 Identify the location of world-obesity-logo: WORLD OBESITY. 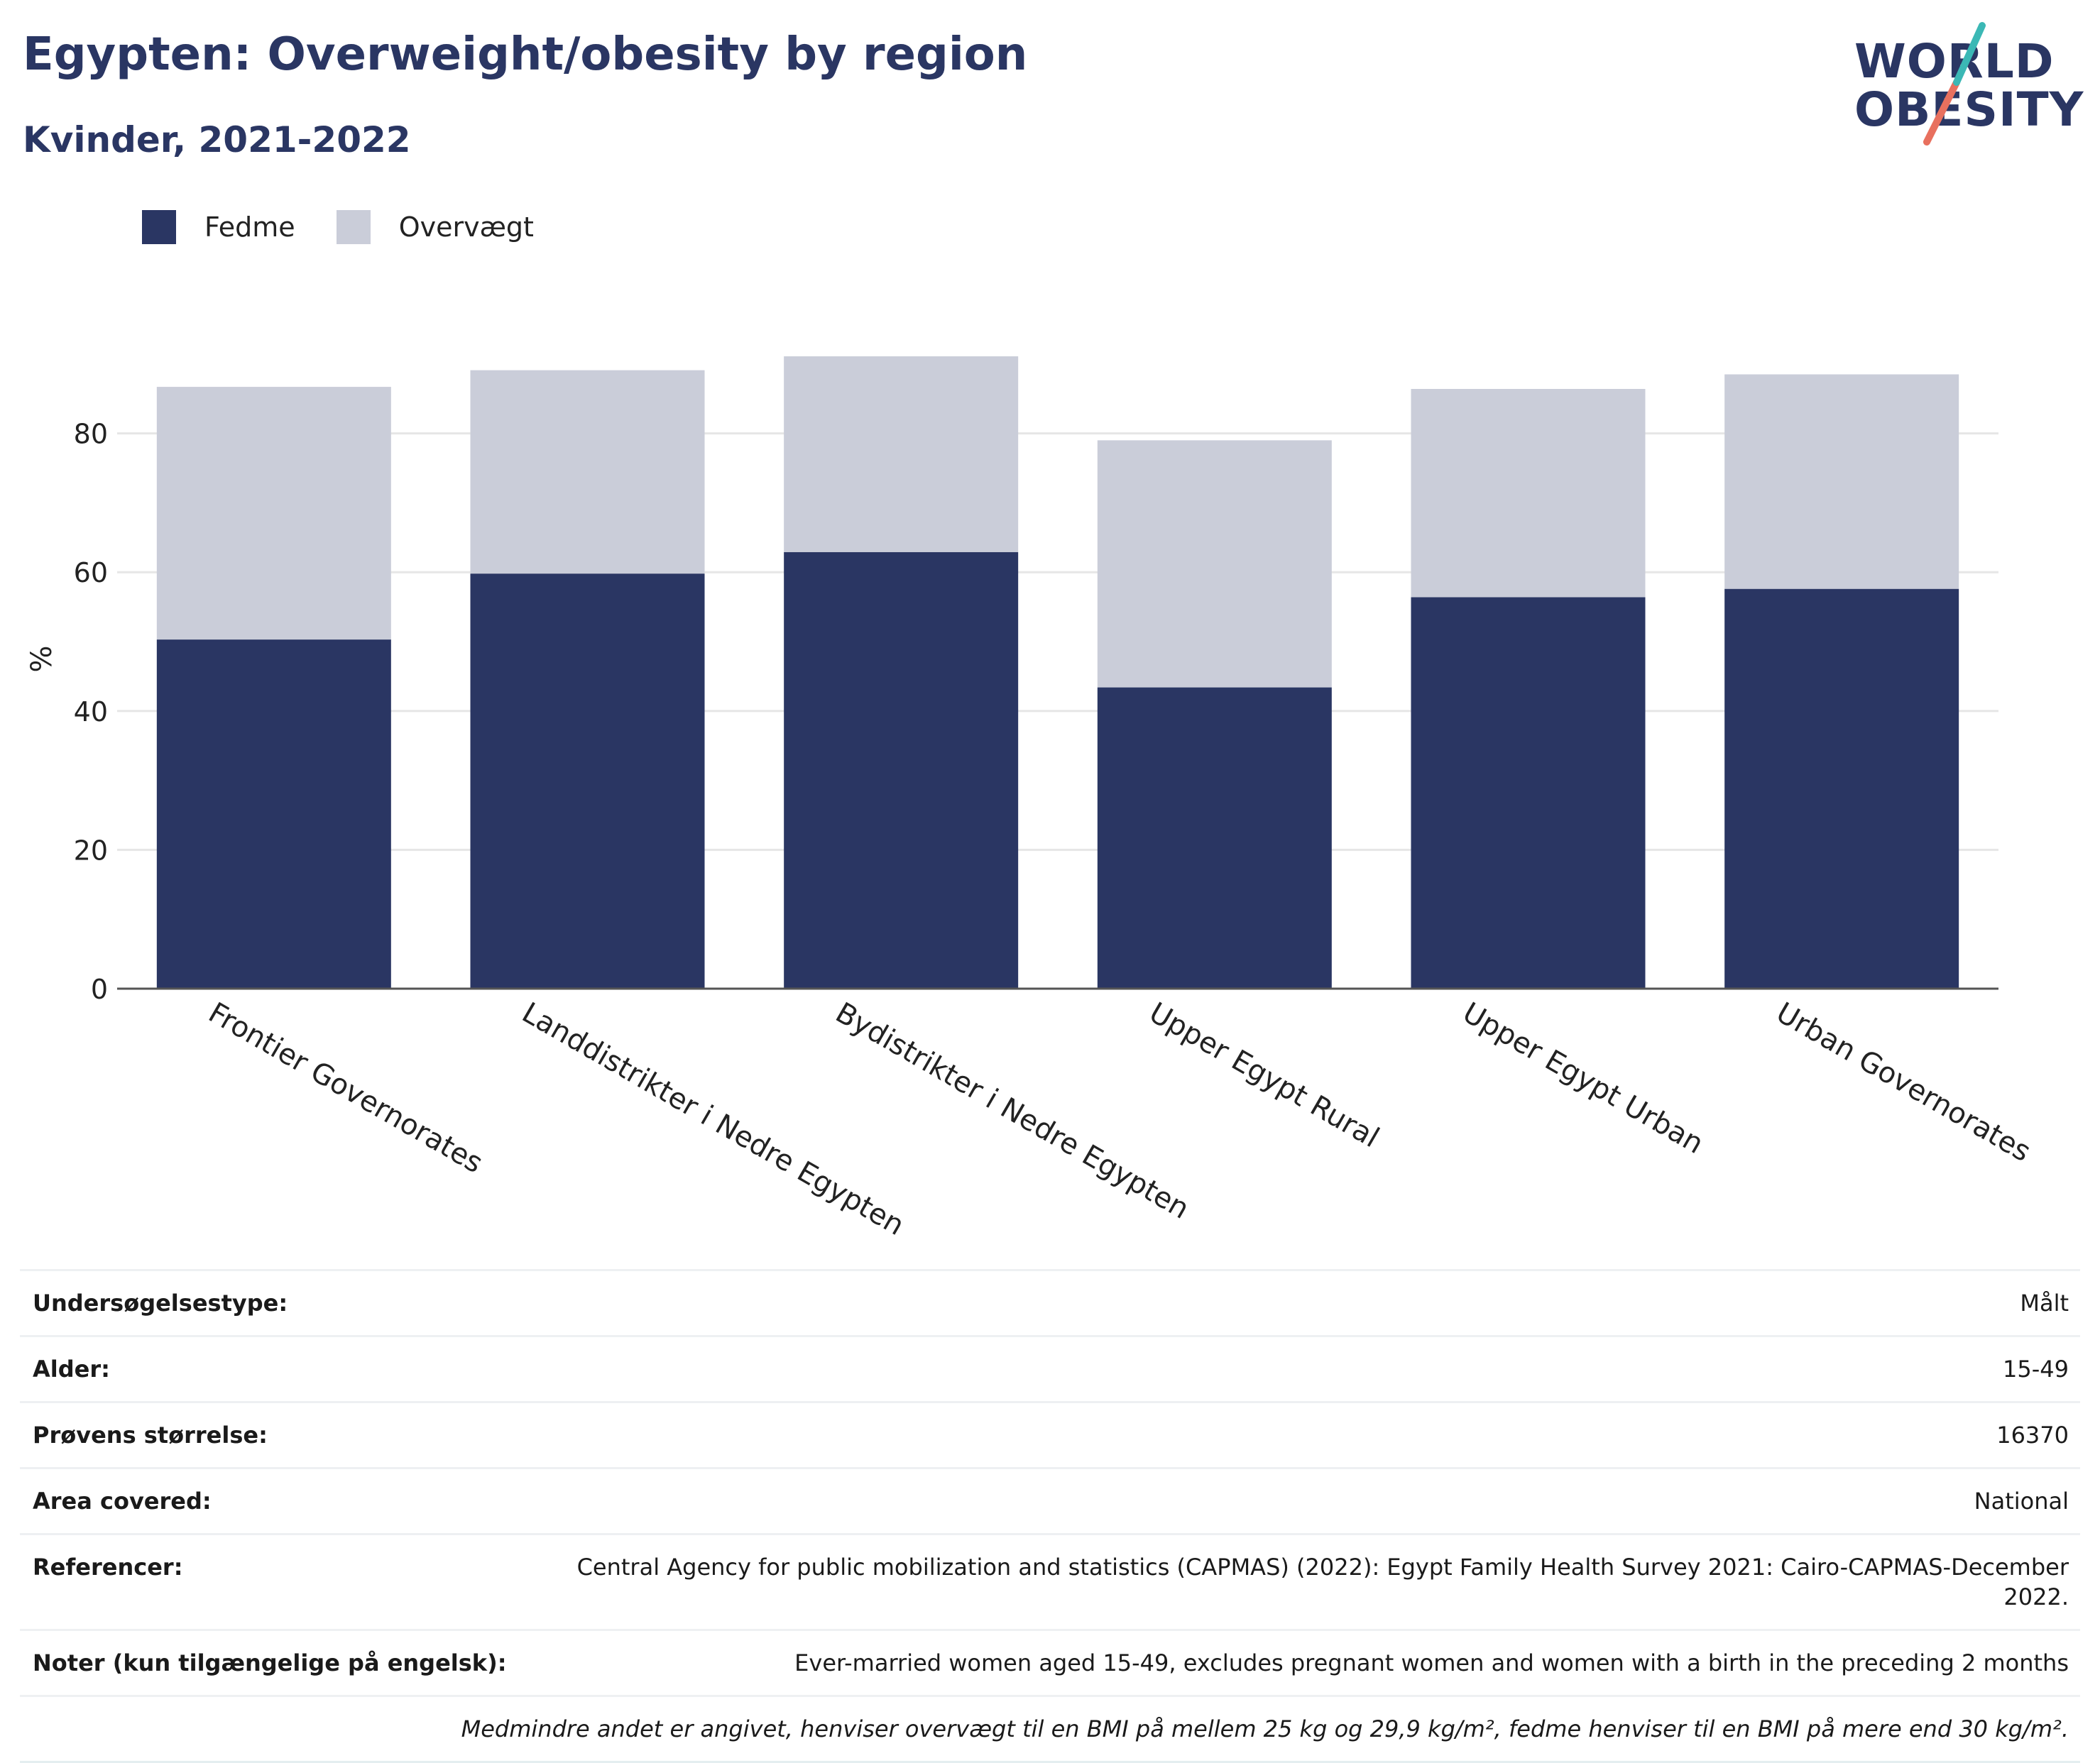
(1966, 85).